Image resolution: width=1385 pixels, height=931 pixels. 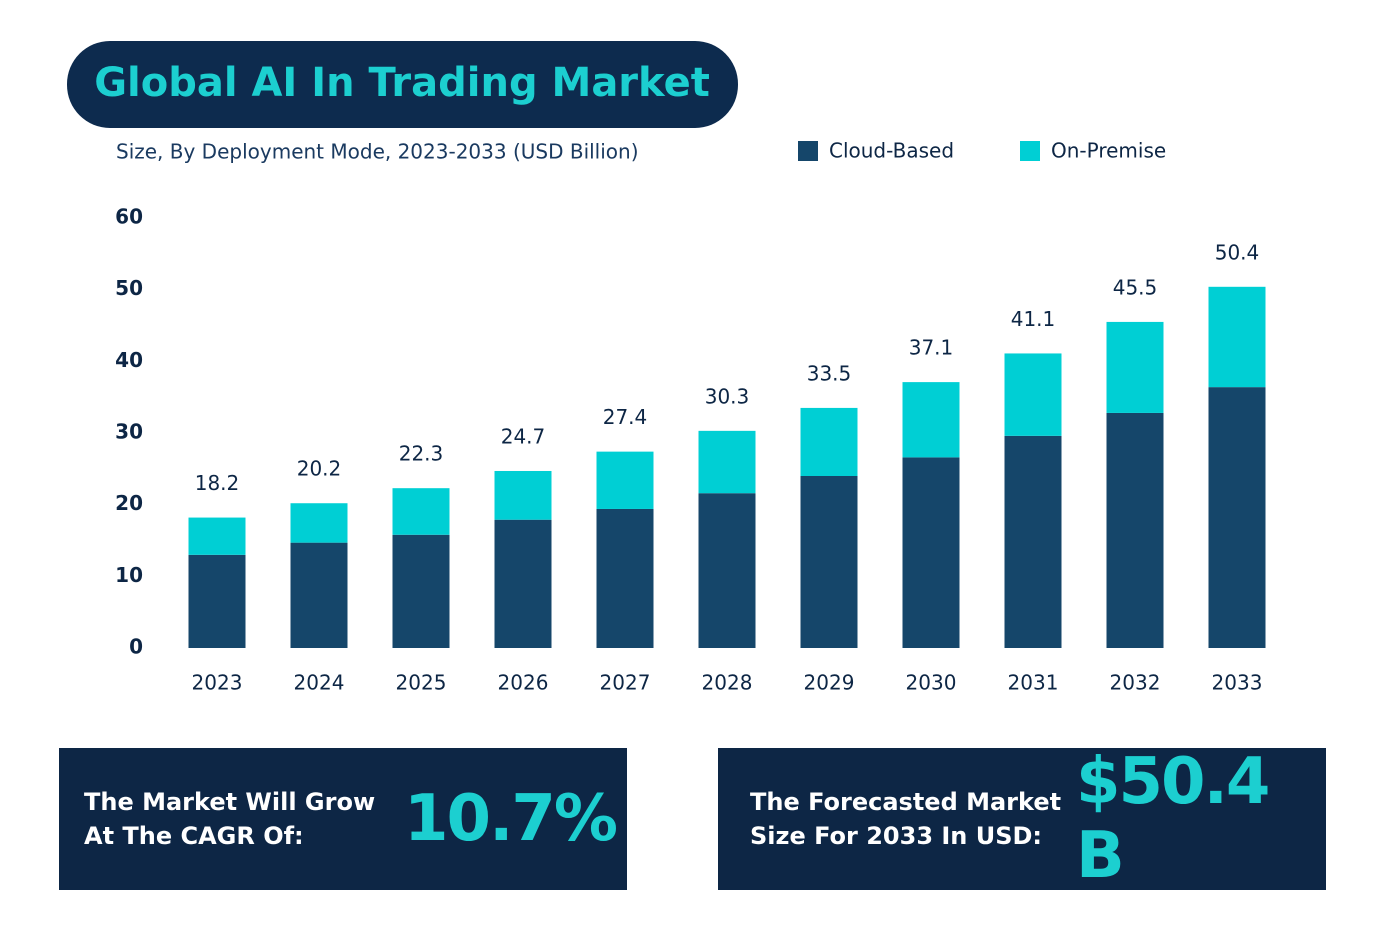 What do you see at coordinates (1033, 319) in the screenshot?
I see `total-label: 41.1` at bounding box center [1033, 319].